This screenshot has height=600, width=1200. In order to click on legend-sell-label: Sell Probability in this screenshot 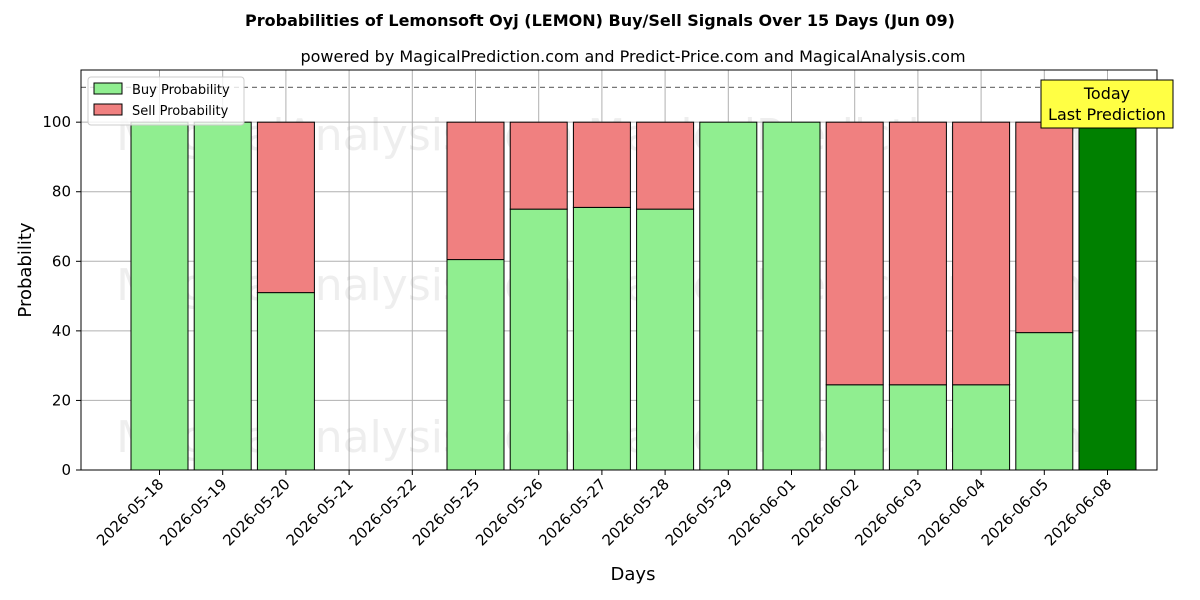, I will do `click(180, 111)`.